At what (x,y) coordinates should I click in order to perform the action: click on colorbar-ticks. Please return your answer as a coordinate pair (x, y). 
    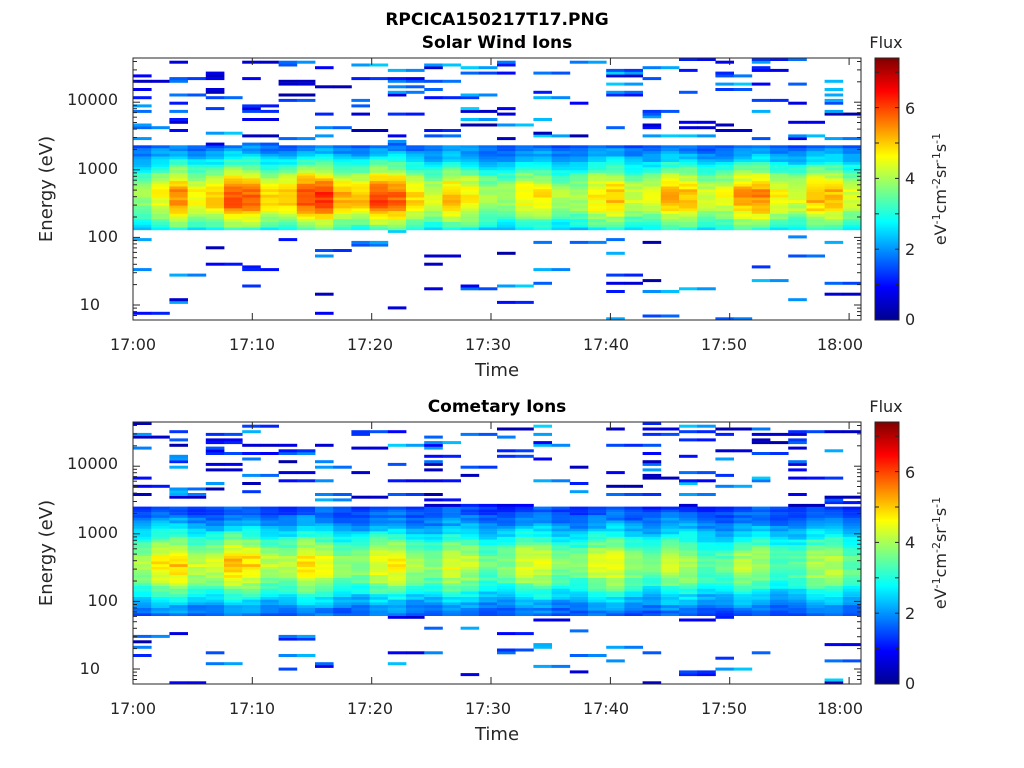
    Looking at the image, I should click on (887, 196).